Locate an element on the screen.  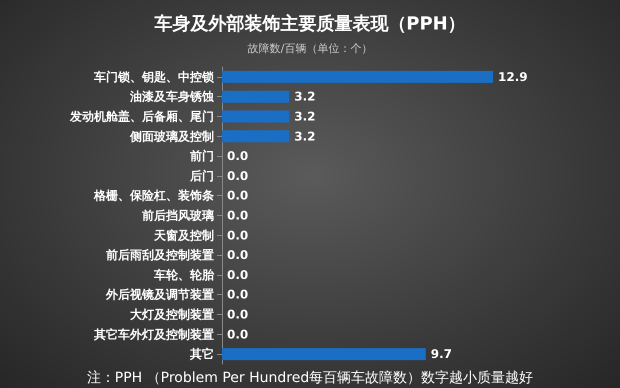
y-tick-label: 其它车外灯及控制装置 is located at coordinates (153, 334).